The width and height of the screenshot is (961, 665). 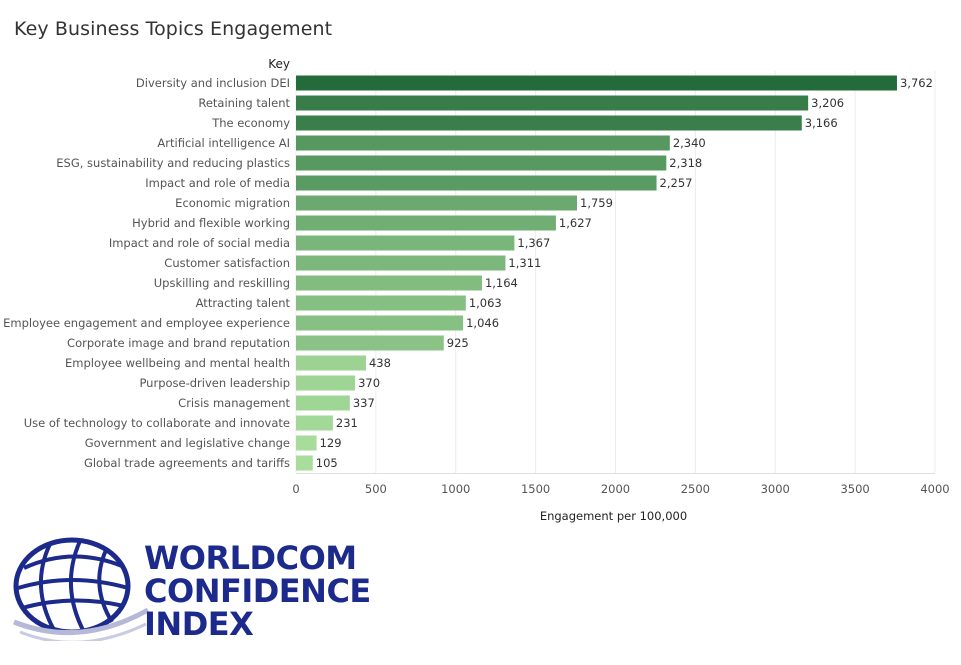 I want to click on category-label: Diversity and inclusion DEI, so click(x=213, y=83).